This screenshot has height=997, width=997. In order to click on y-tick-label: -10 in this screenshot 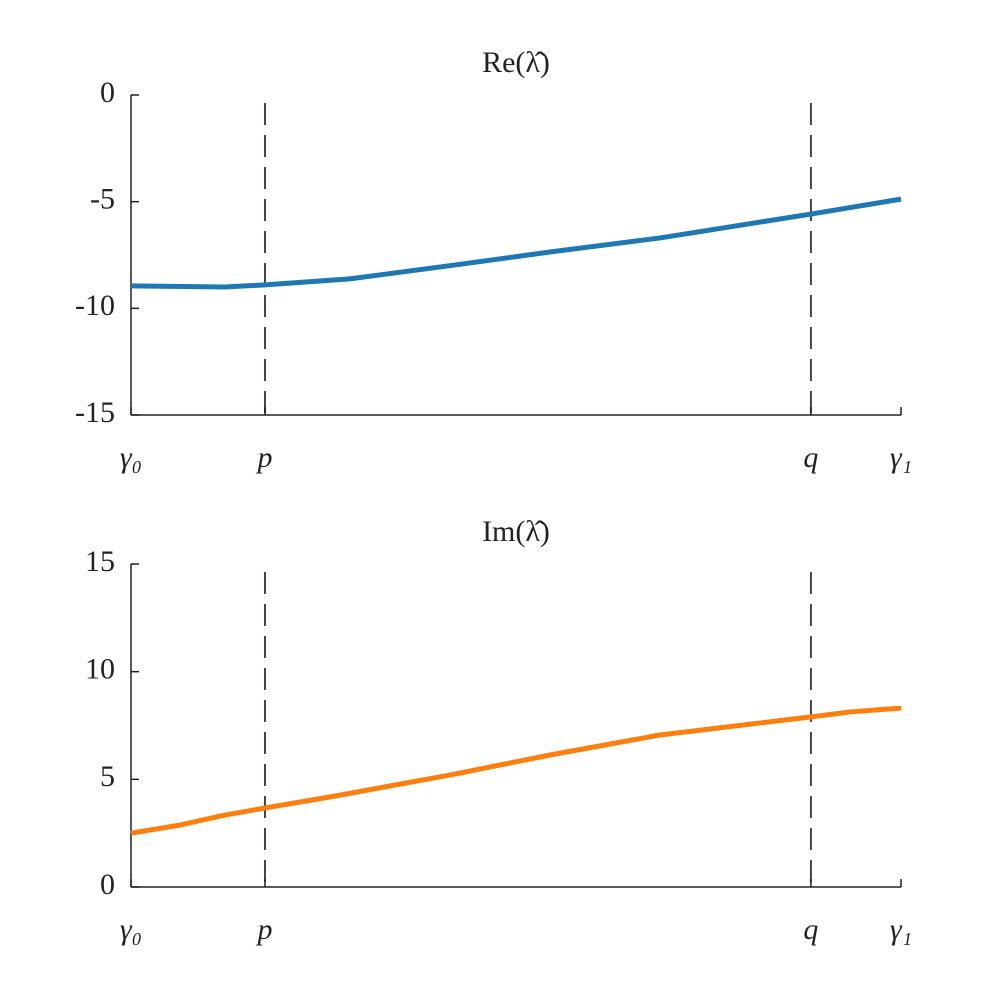, I will do `click(95, 305)`.